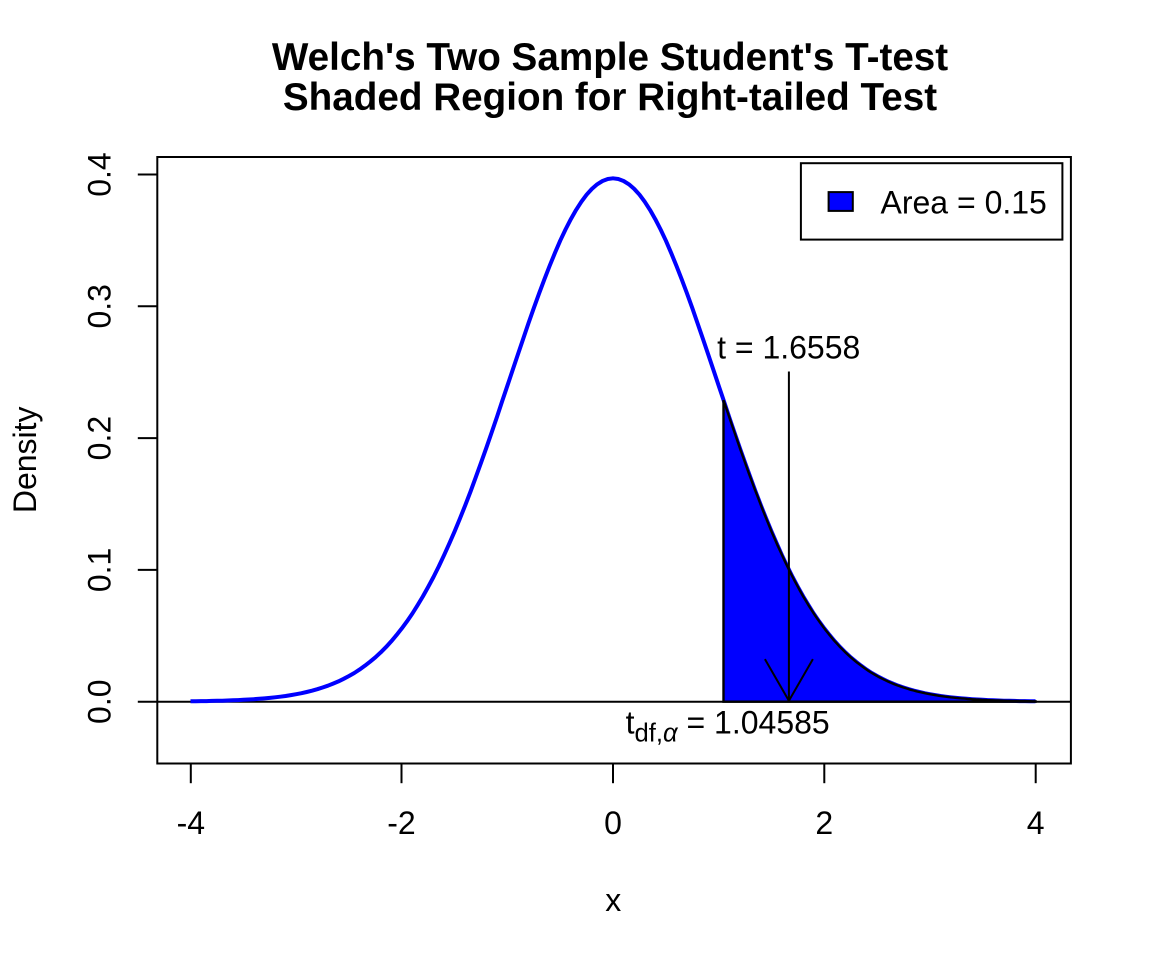 This screenshot has height=960, width=1152. Describe the element at coordinates (613, 823) in the screenshot. I see `svg-text: 0` at that location.